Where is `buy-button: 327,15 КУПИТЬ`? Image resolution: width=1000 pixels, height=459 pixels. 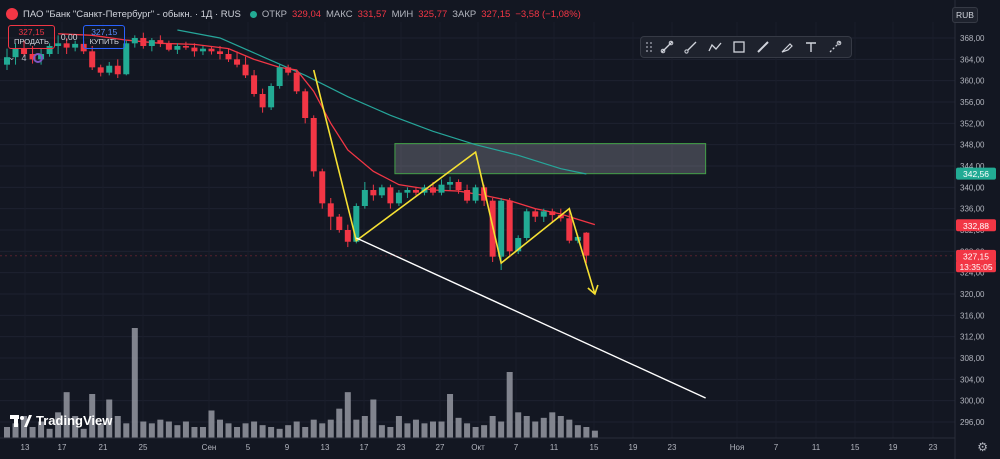 buy-button: 327,15 КУПИТЬ is located at coordinates (104, 37).